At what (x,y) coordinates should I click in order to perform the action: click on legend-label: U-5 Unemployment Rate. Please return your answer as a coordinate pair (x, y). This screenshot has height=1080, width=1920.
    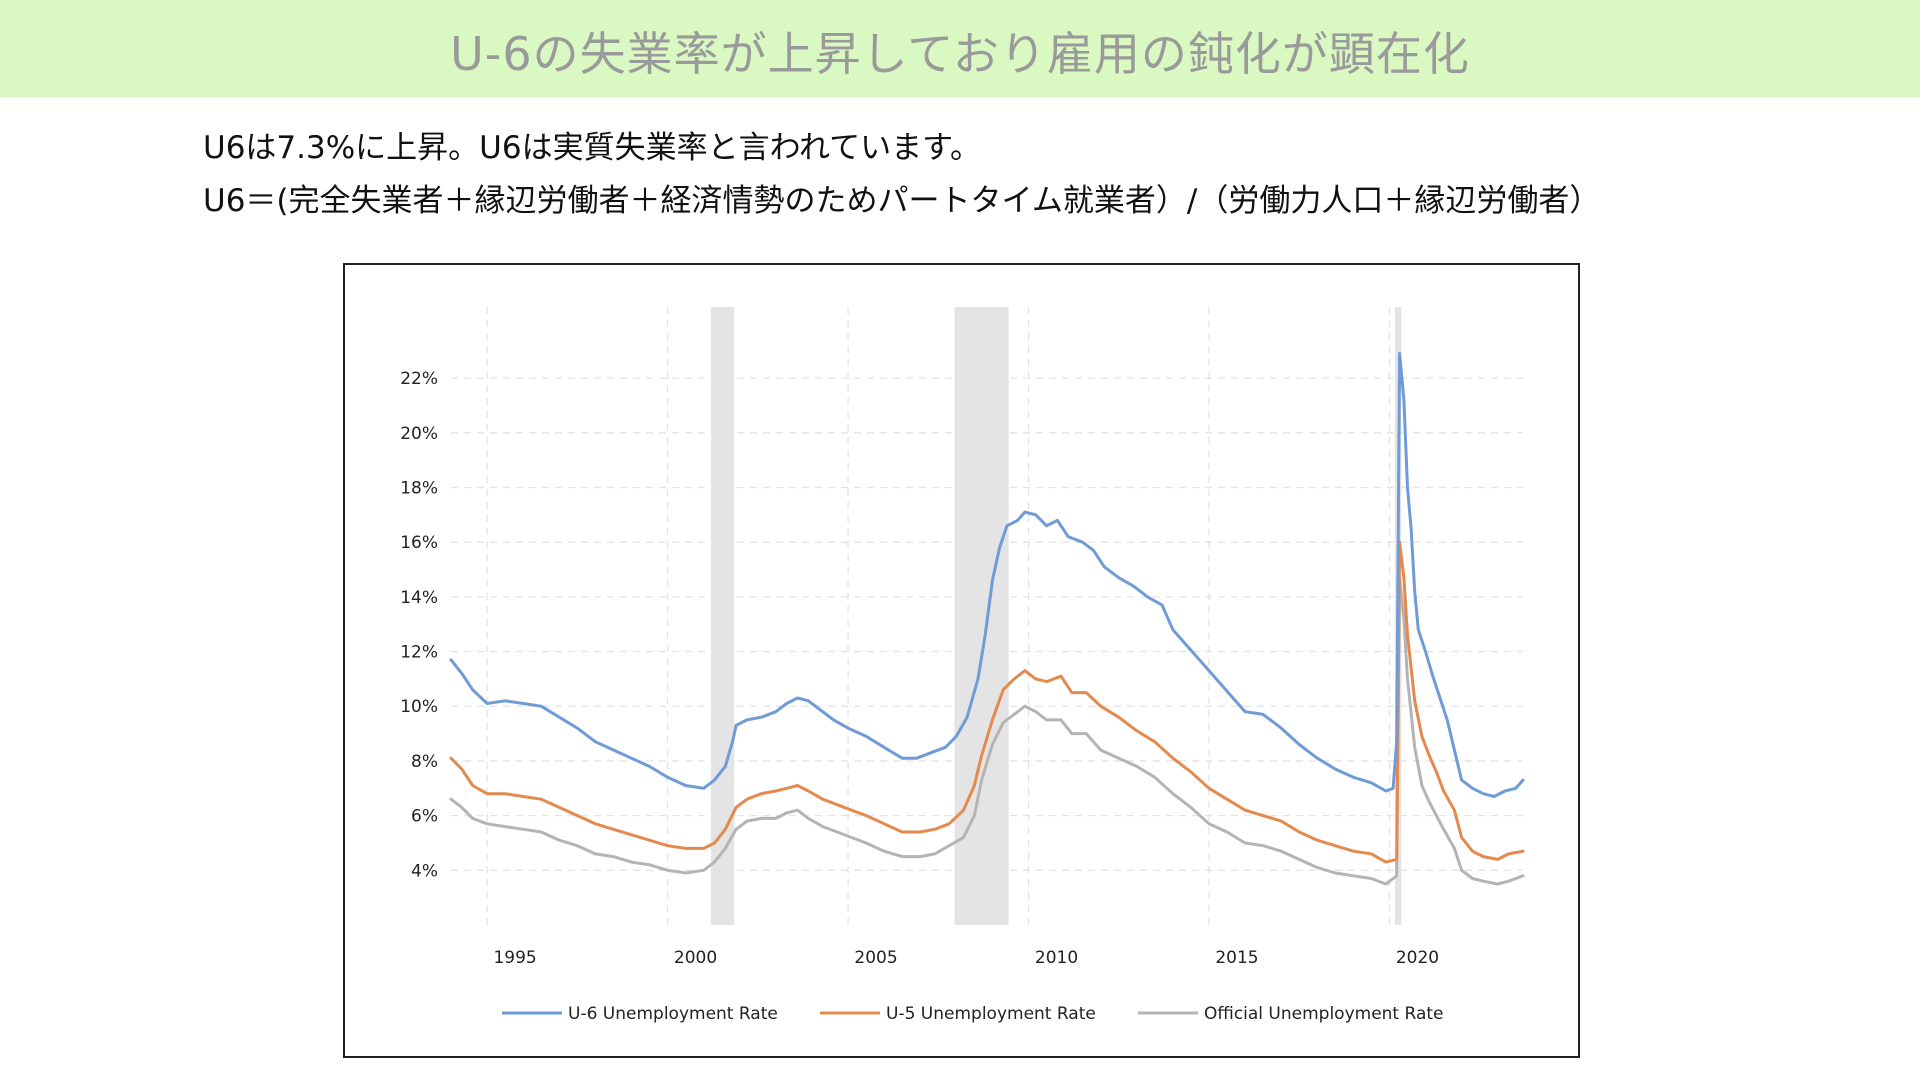
    Looking at the image, I should click on (991, 1014).